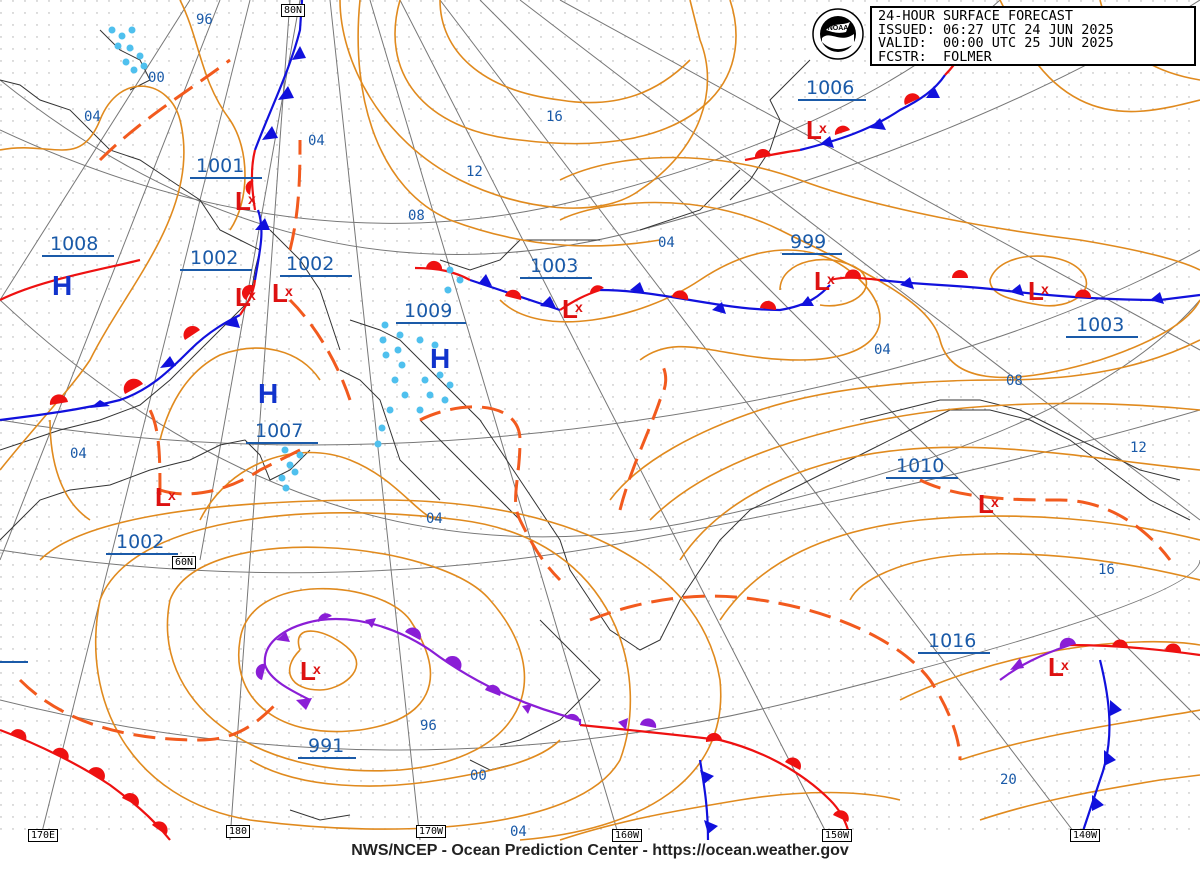  I want to click on pressure-value-1010: 1010, so click(920, 466).